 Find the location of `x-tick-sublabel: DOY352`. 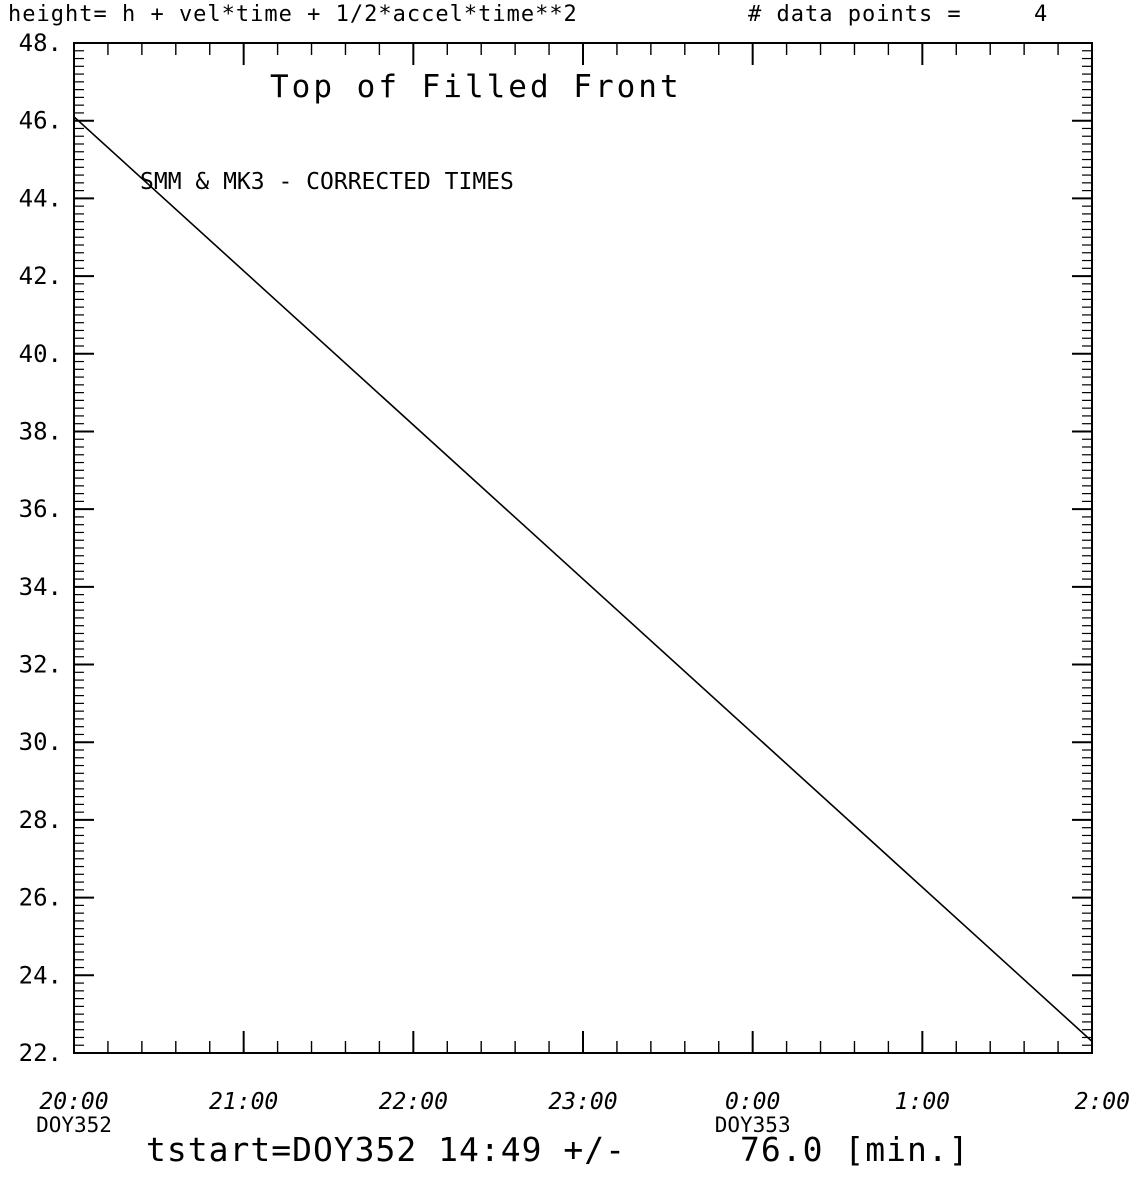

x-tick-sublabel: DOY352 is located at coordinates (74, 1125).